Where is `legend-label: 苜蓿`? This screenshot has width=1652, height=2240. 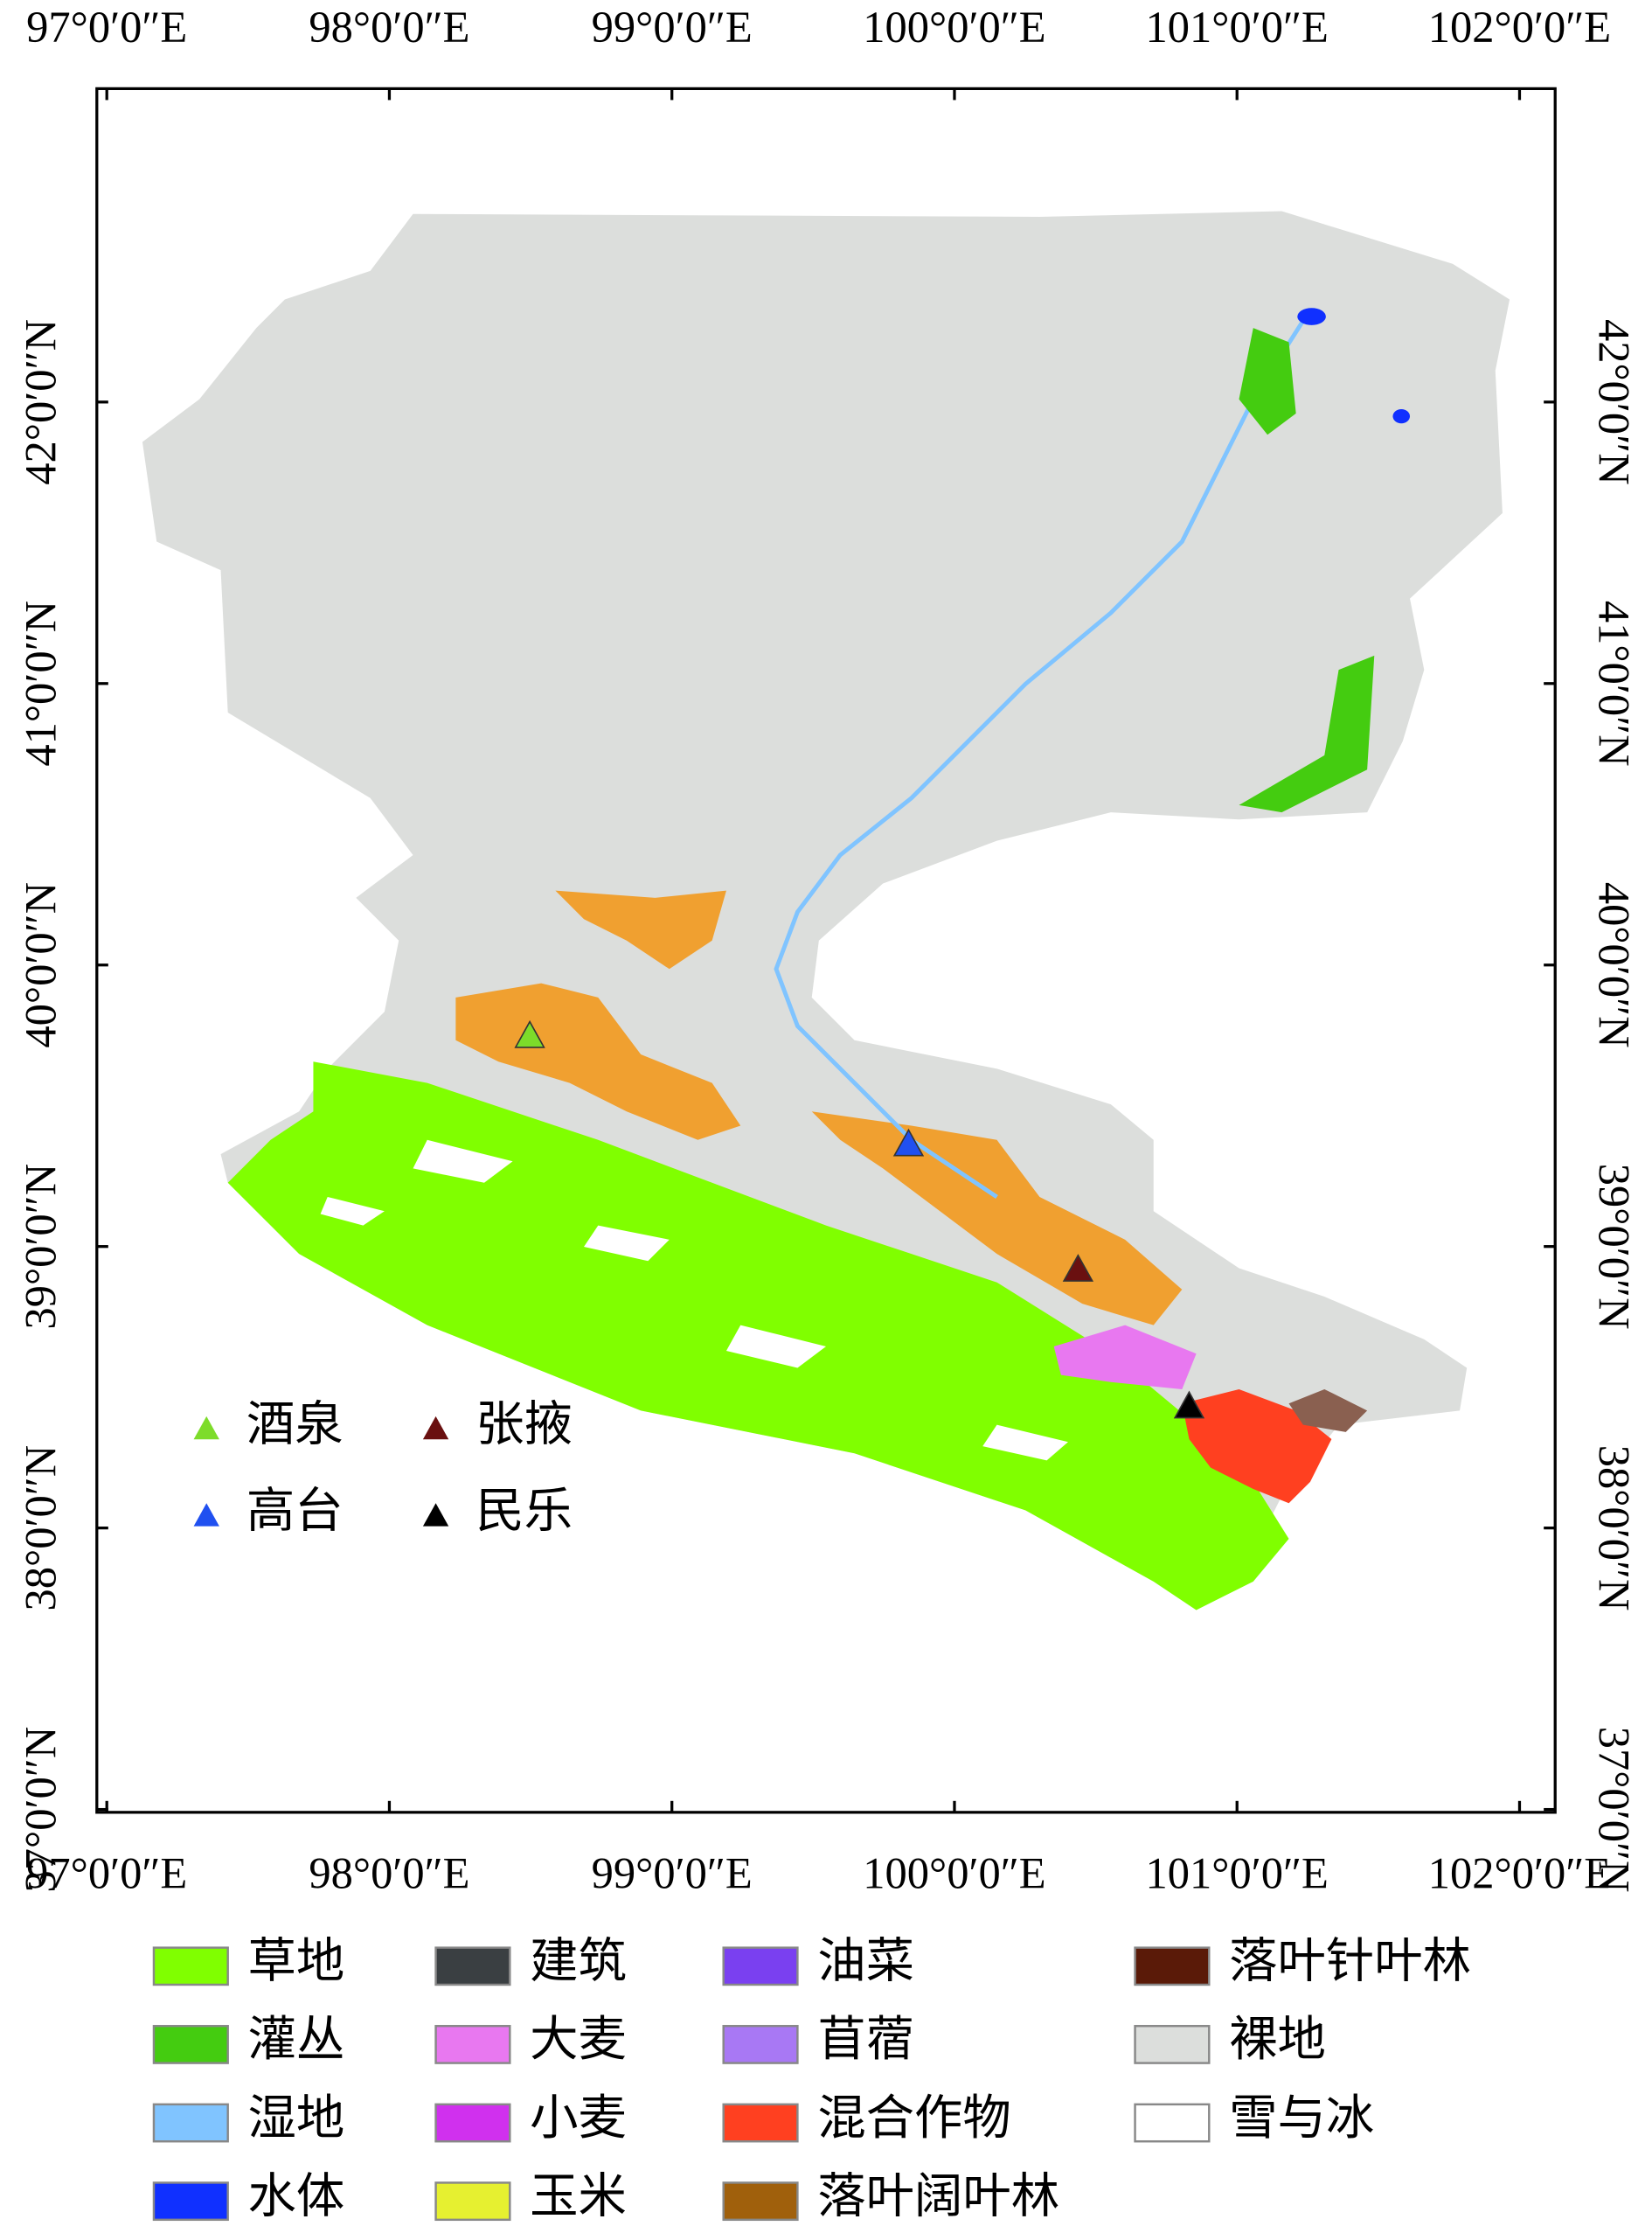
legend-label: 苜蓿 is located at coordinates (865, 2039).